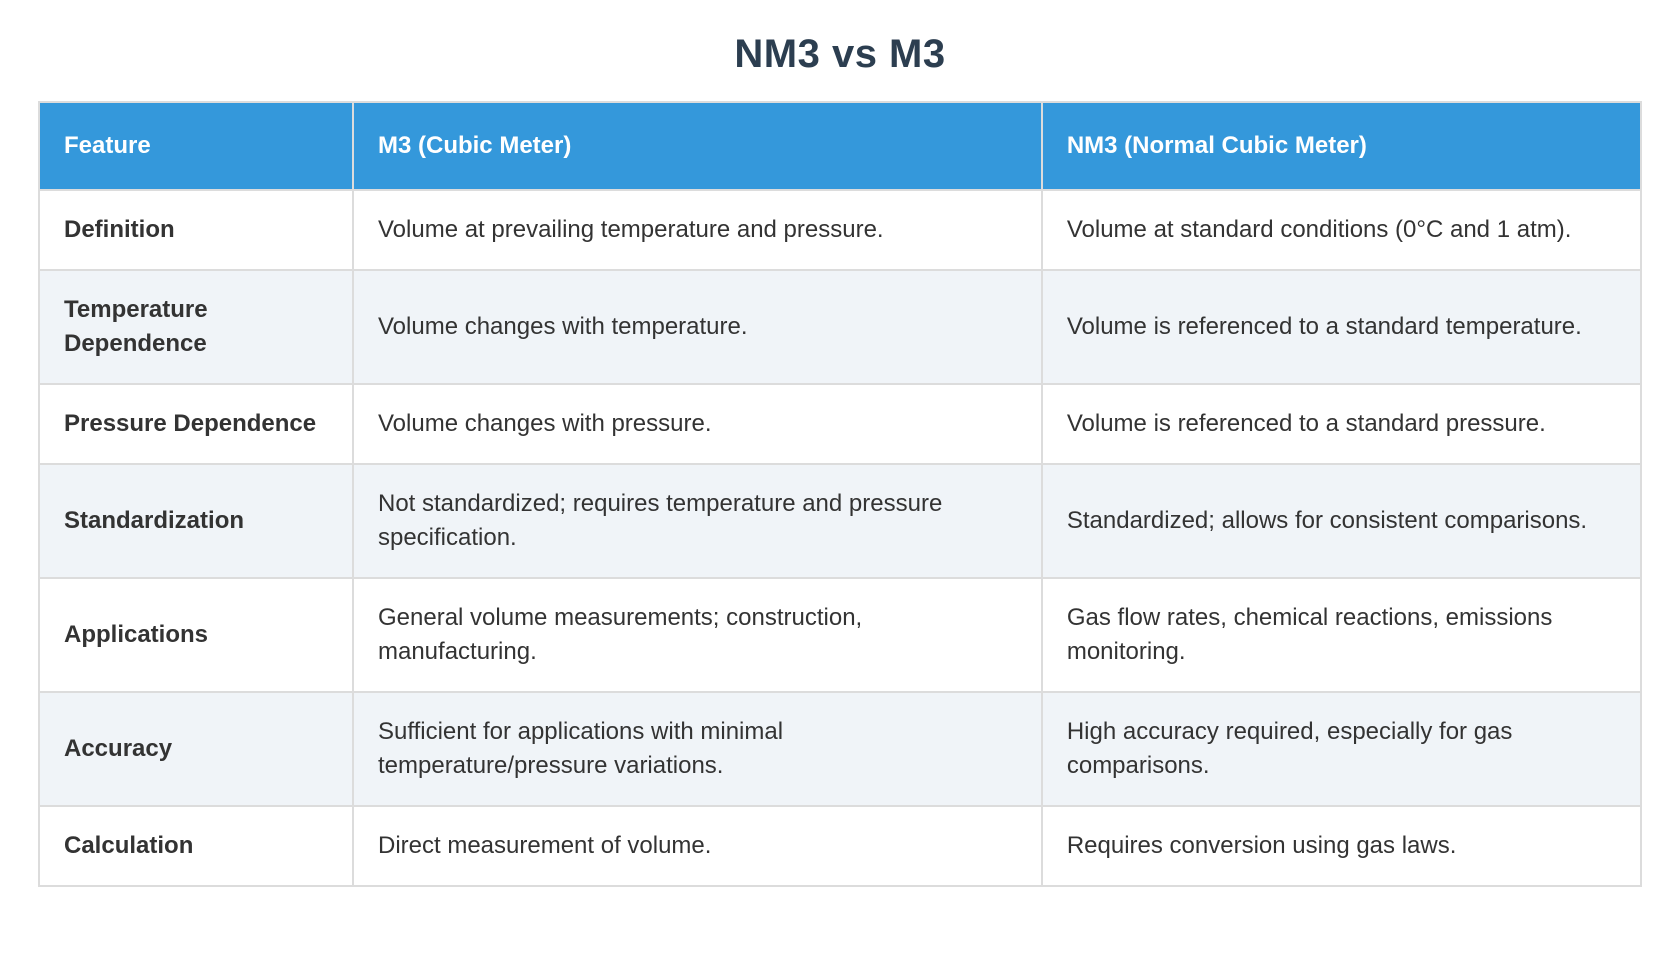  What do you see at coordinates (196, 749) in the screenshot?
I see `feature-cell: Accuracy` at bounding box center [196, 749].